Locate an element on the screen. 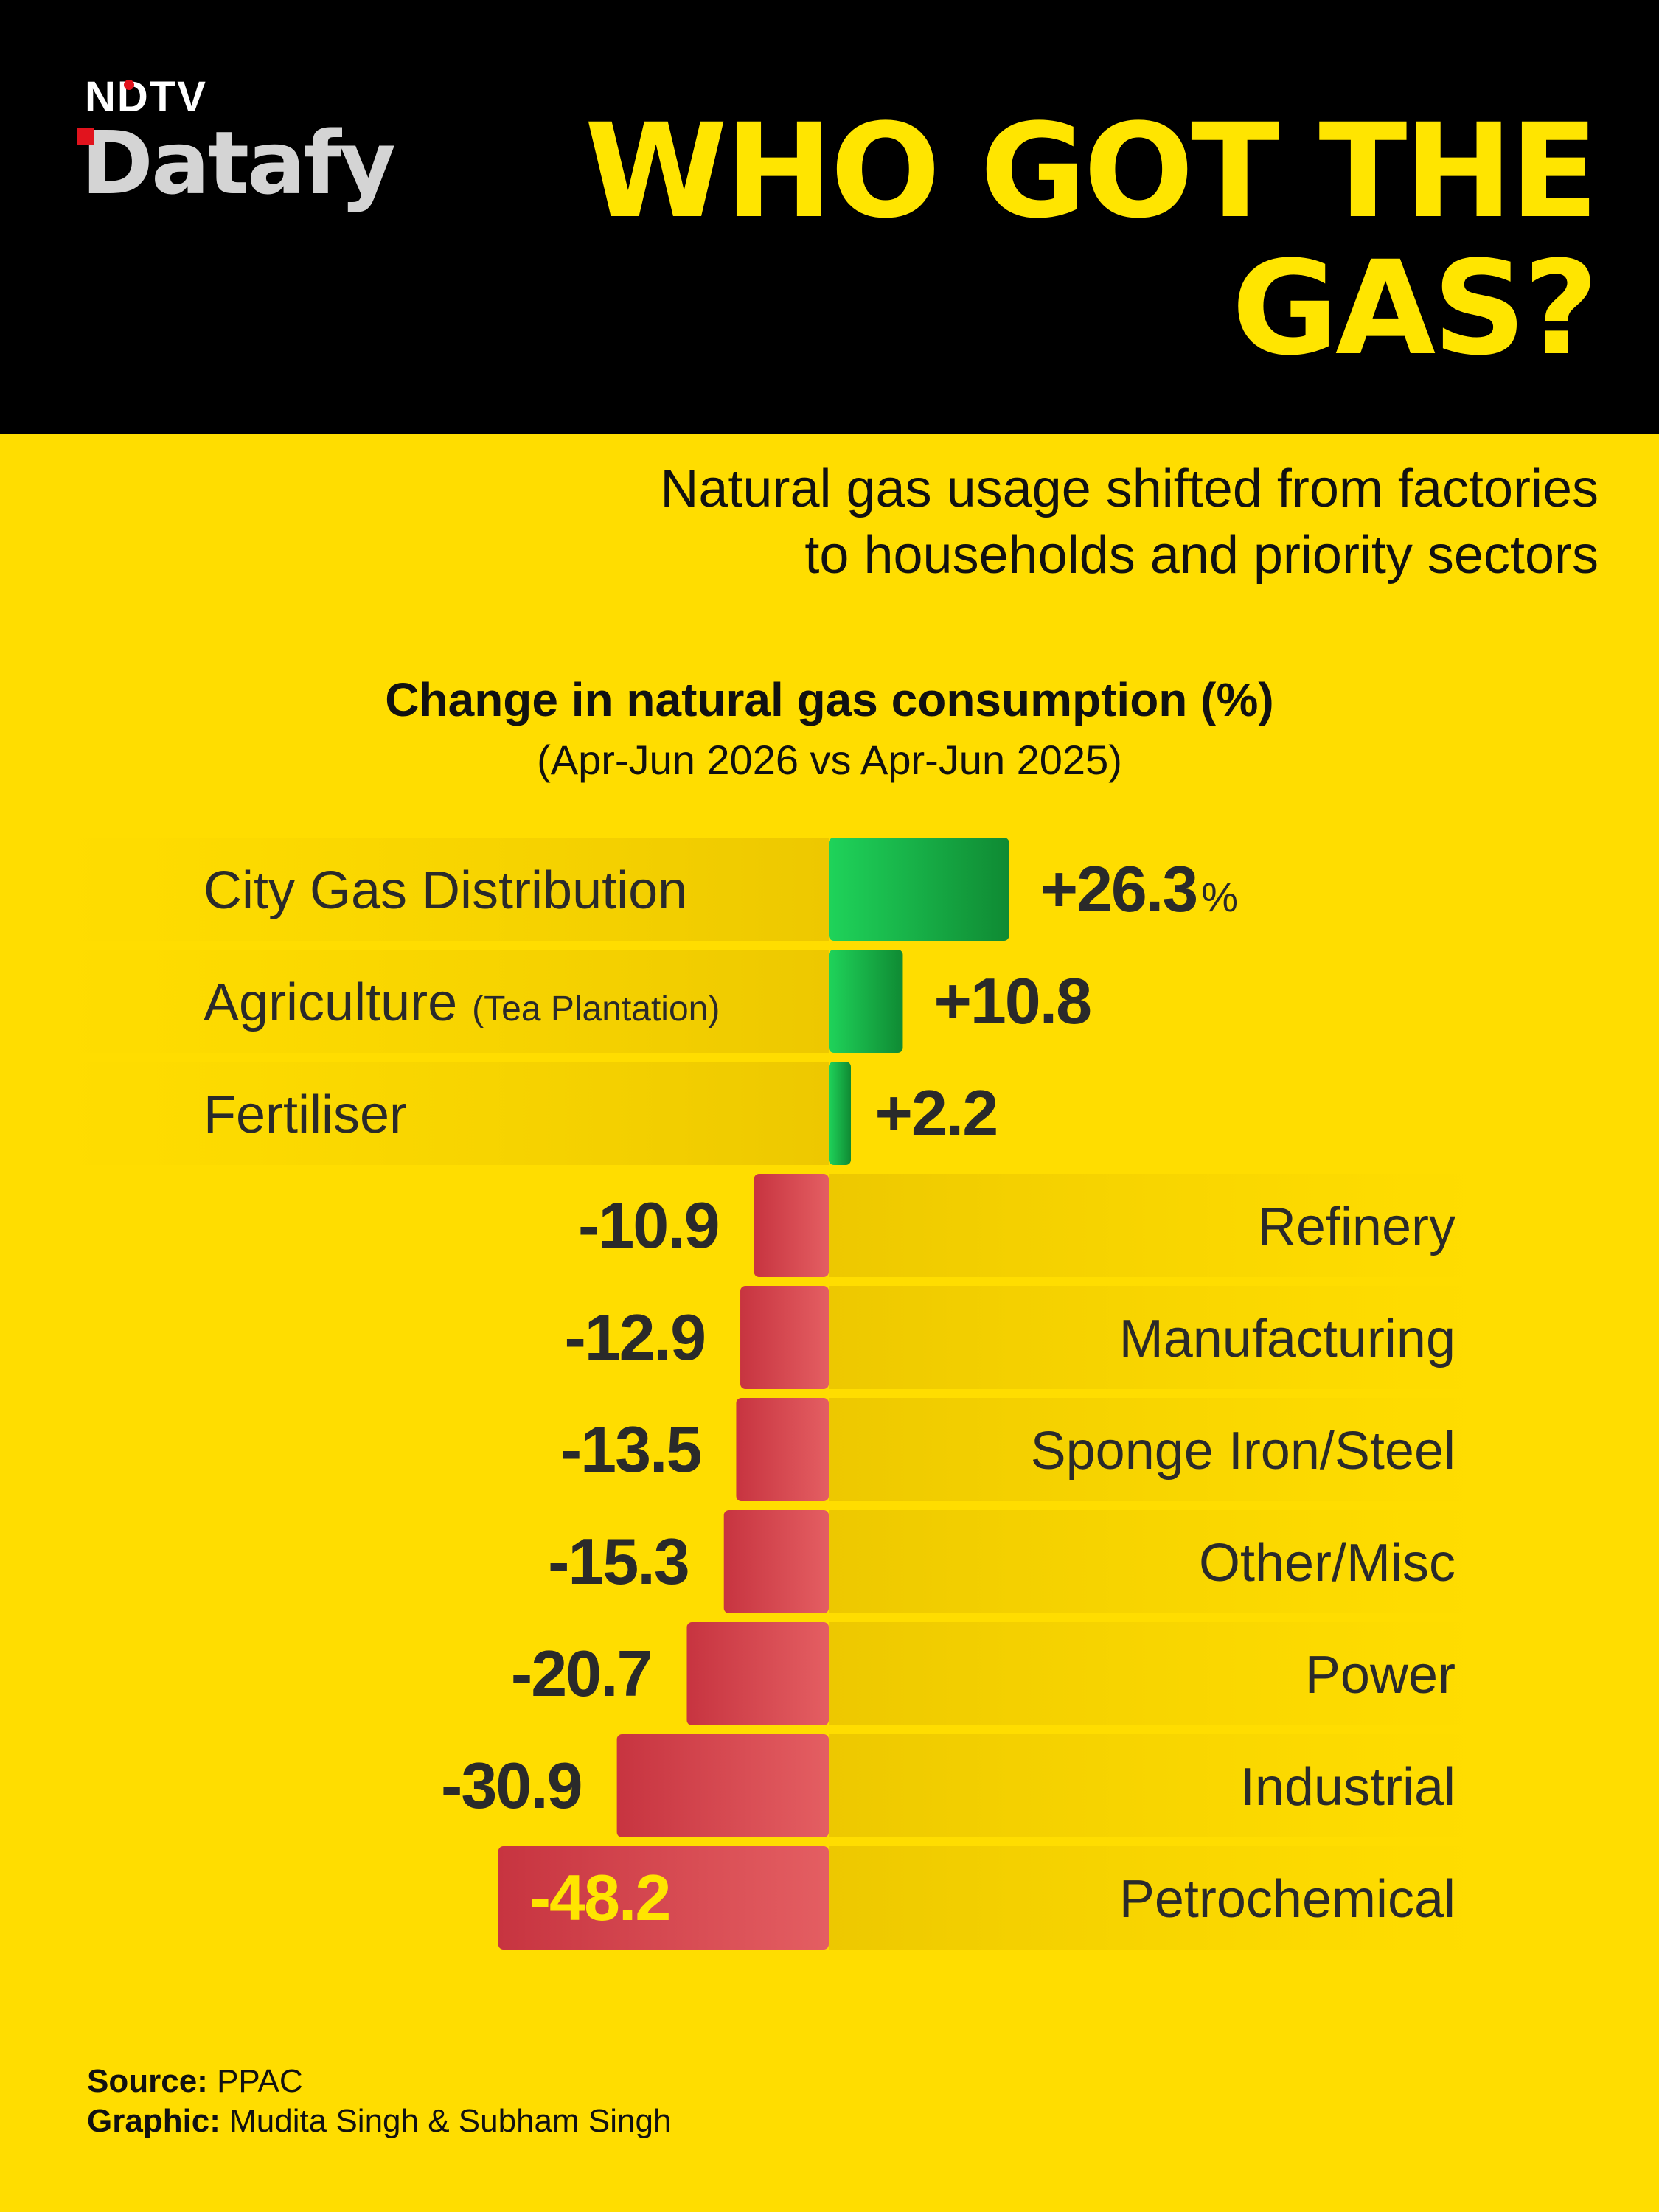 The width and height of the screenshot is (1659, 2212). value-label-manufacturing: -12.9 is located at coordinates (634, 1337).